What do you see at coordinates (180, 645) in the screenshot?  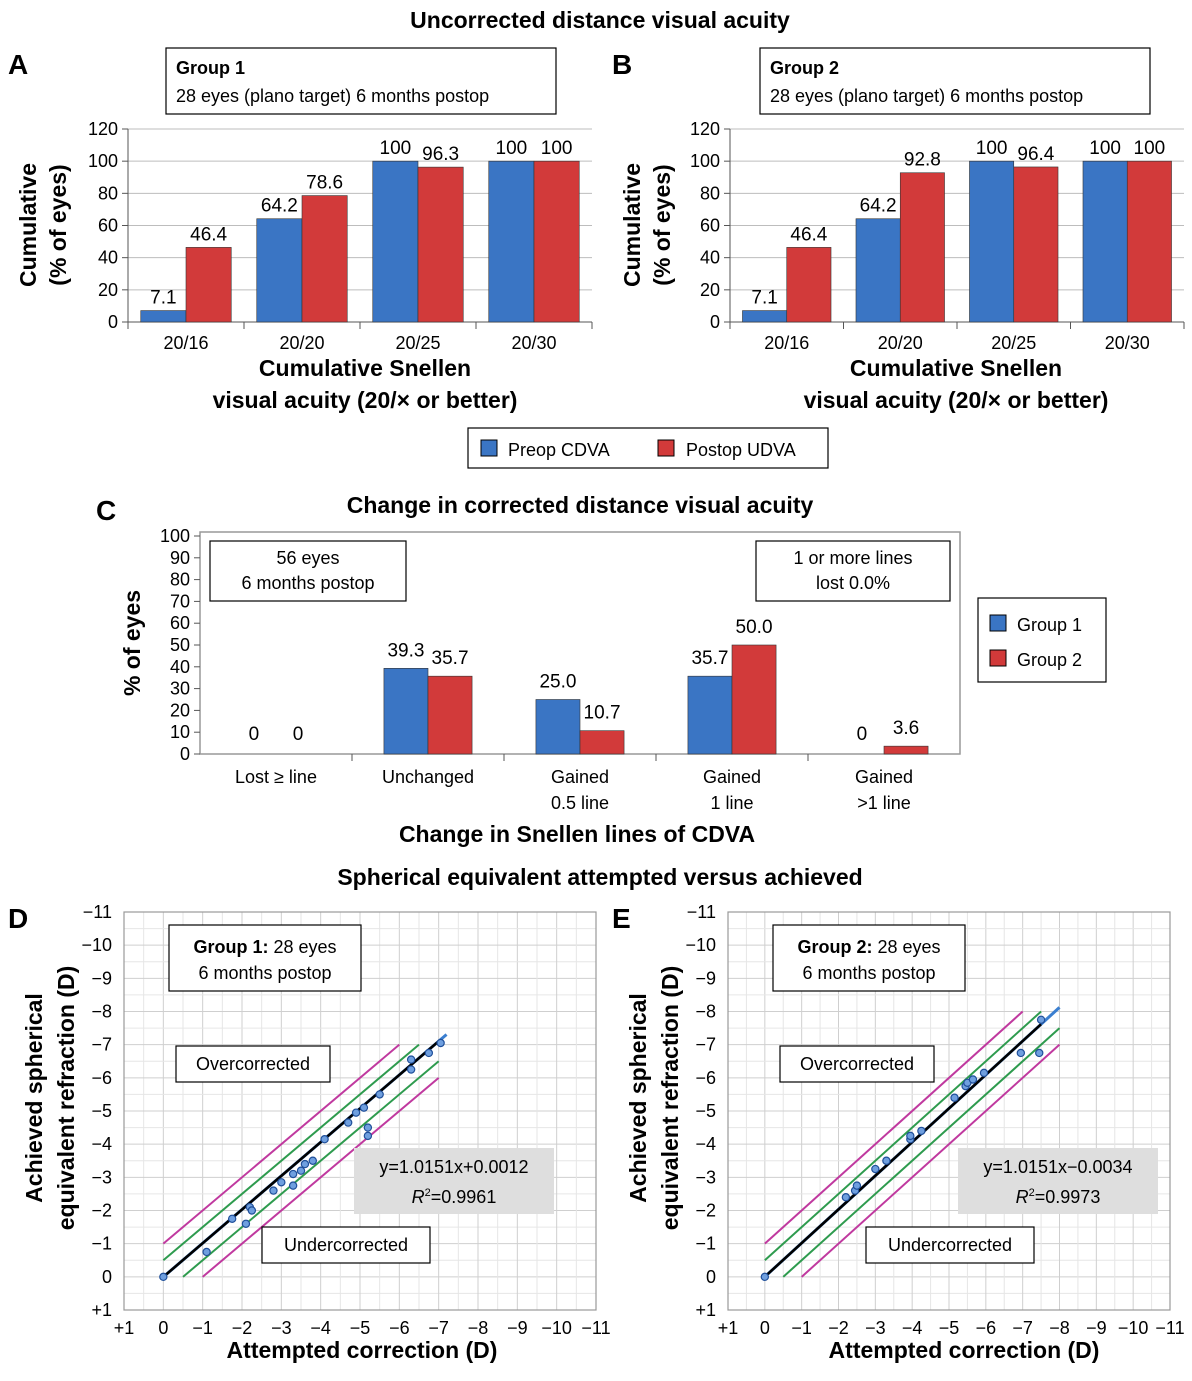 I see `panel-c-ytick-label: 50` at bounding box center [180, 645].